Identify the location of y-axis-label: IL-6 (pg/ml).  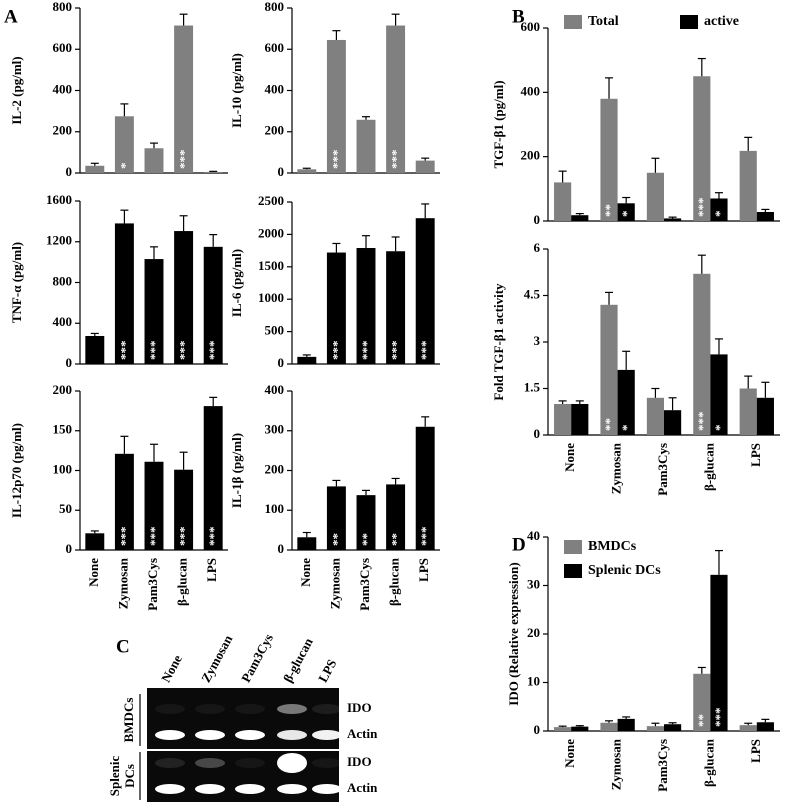
(236, 283).